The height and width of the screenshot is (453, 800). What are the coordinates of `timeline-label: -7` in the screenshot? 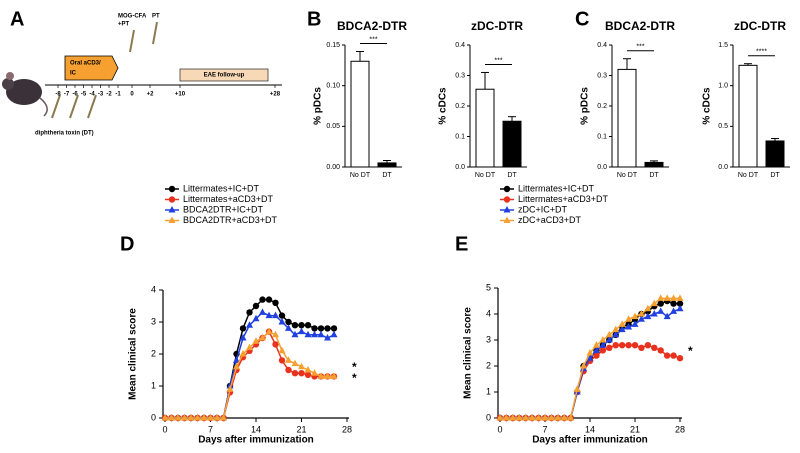 It's located at (67, 95).